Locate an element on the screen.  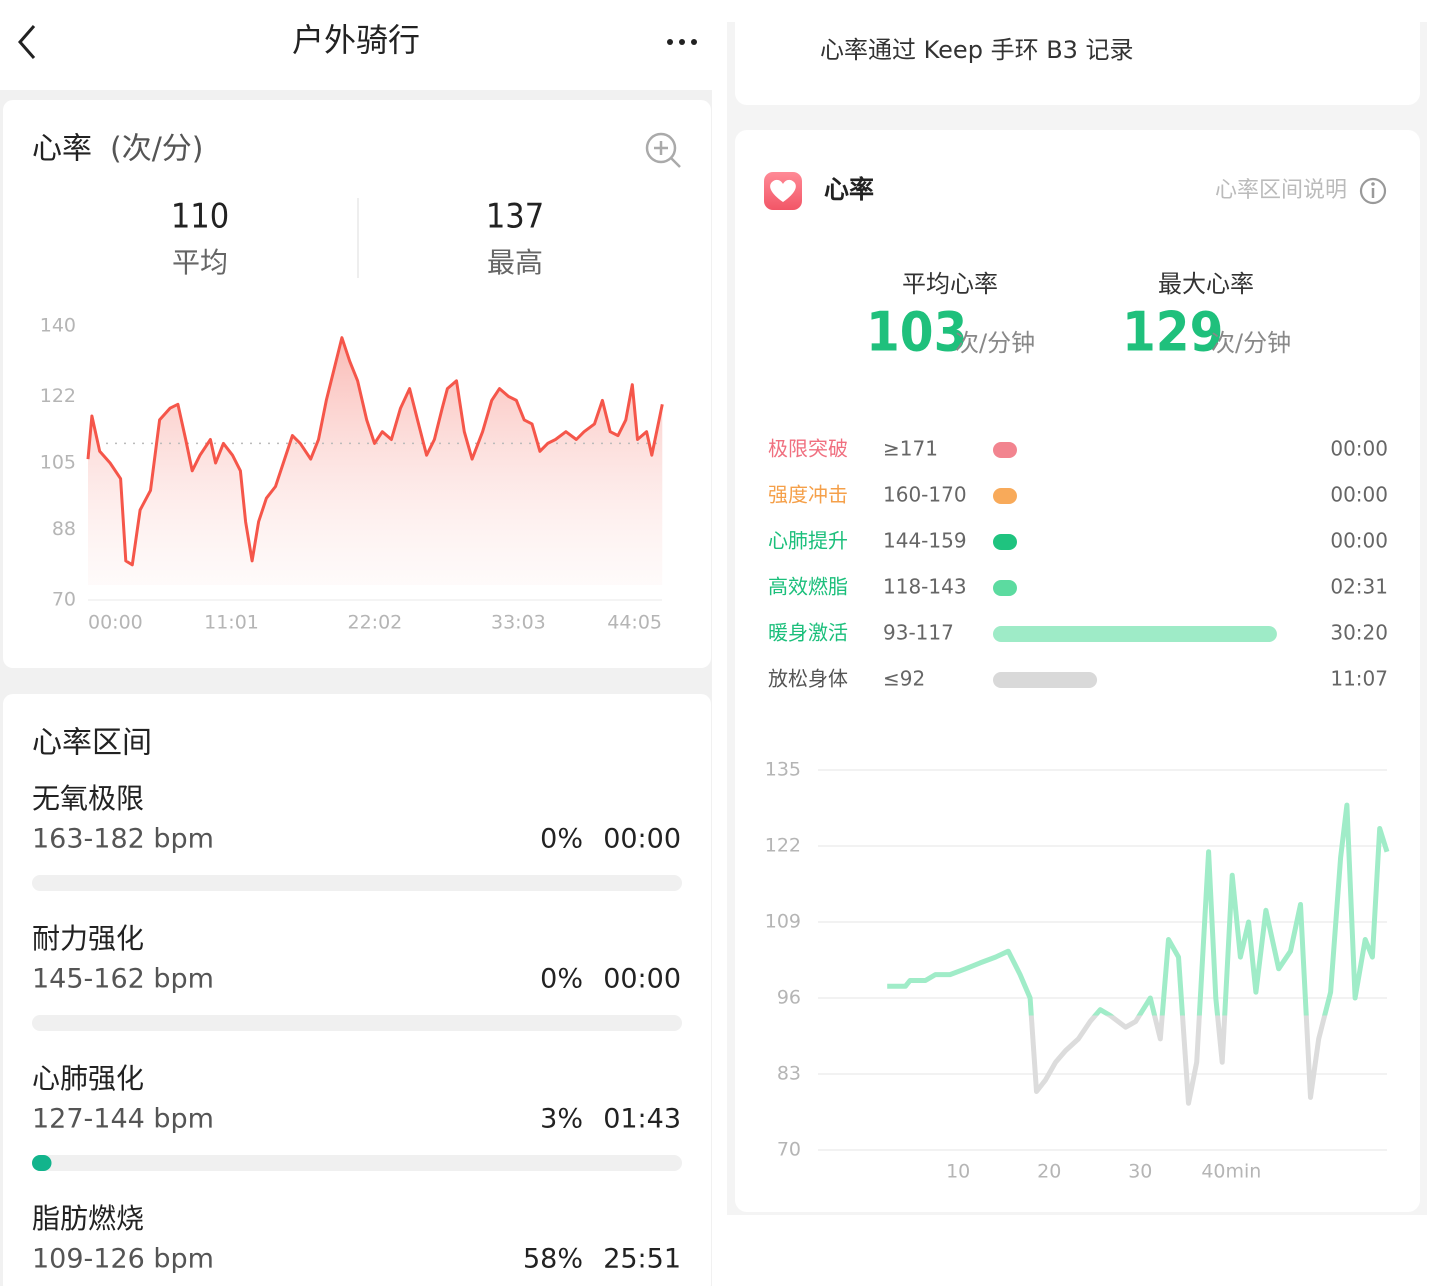
stat-label: 平均 is located at coordinates (200, 262).